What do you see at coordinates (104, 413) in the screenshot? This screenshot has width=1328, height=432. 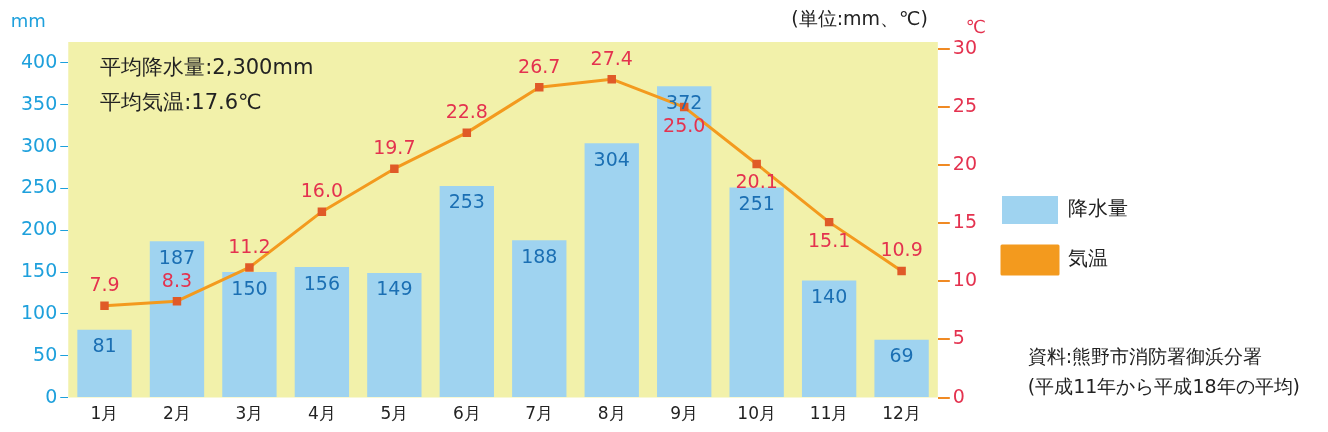 I see `x-tick-label: 1月` at bounding box center [104, 413].